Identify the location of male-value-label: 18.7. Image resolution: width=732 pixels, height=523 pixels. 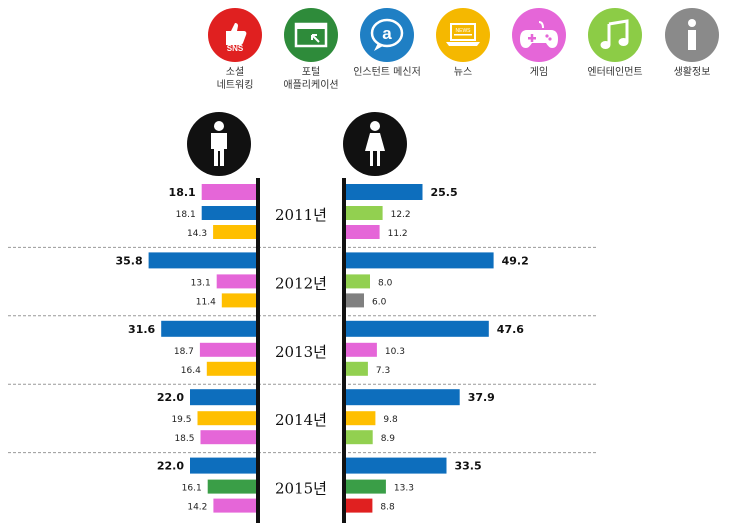
(184, 352).